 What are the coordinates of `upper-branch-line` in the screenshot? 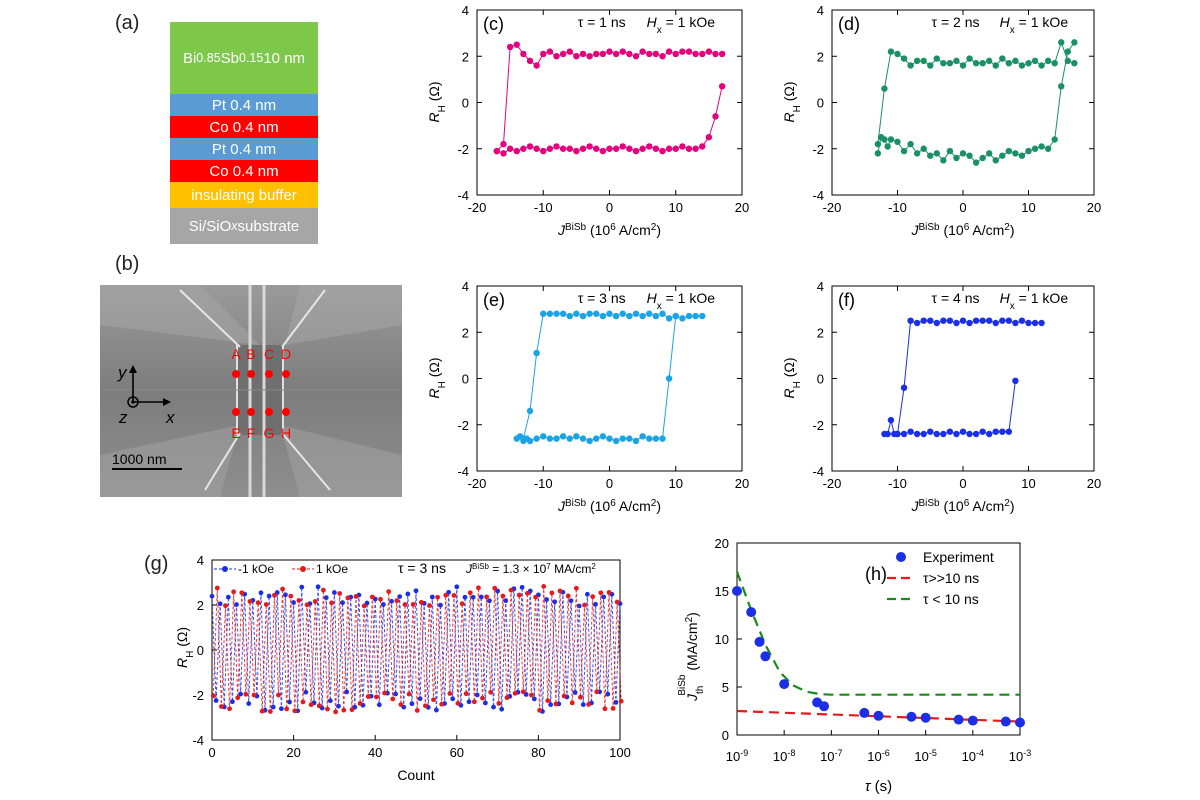 It's located at (612, 376).